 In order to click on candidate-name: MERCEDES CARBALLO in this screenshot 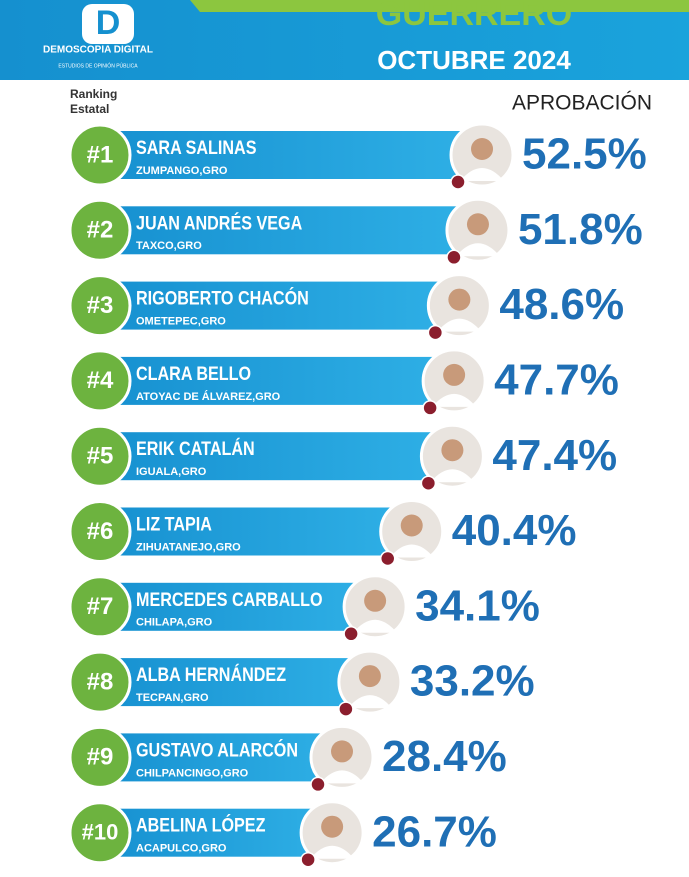, I will do `click(229, 600)`.